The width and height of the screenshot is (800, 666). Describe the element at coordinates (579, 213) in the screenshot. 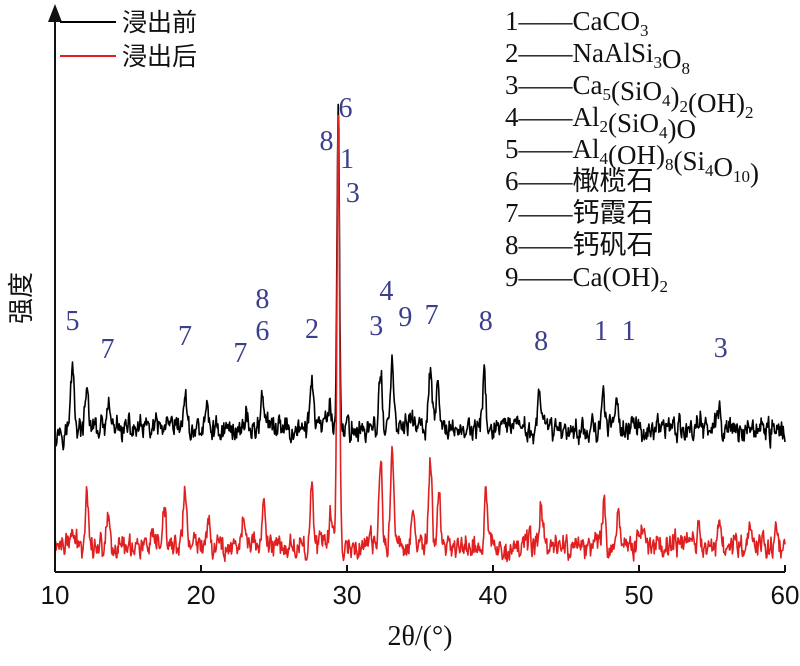

I see `phase-legend-item: 7——钙霞石` at that location.